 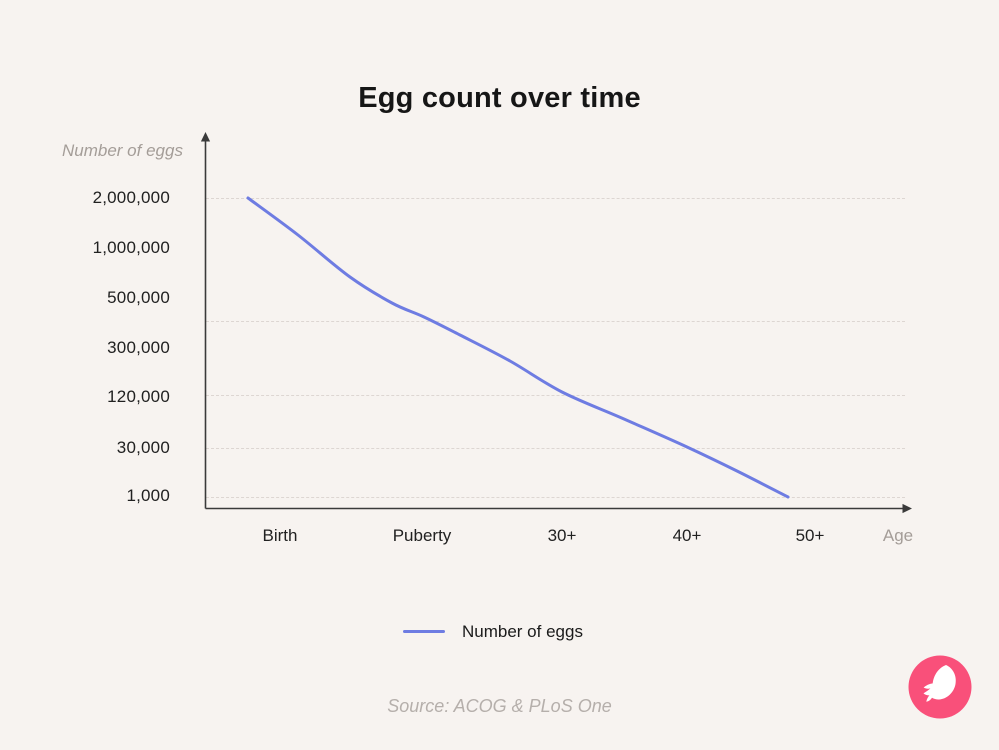 What do you see at coordinates (122, 150) in the screenshot?
I see `y-axis-title: Number of eggs` at bounding box center [122, 150].